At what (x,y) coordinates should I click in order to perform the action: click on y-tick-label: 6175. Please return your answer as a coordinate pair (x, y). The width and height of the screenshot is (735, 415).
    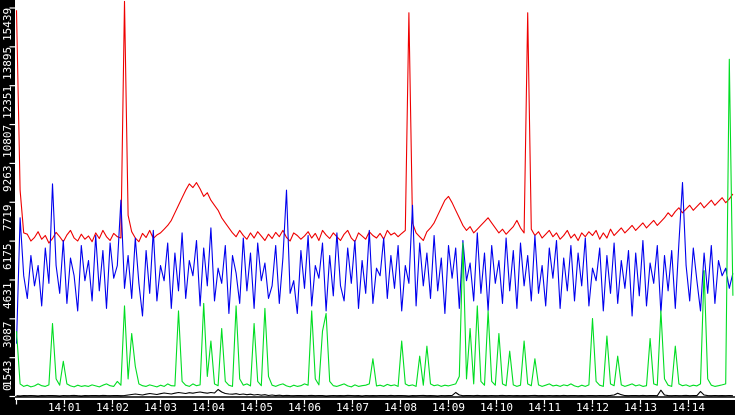
    Looking at the image, I should click on (7, 257).